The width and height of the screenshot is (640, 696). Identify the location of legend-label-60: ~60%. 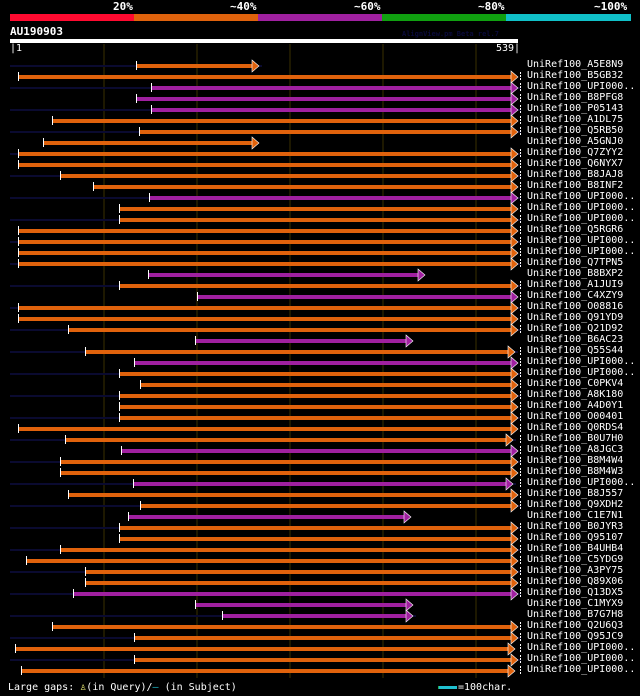
(367, 6).